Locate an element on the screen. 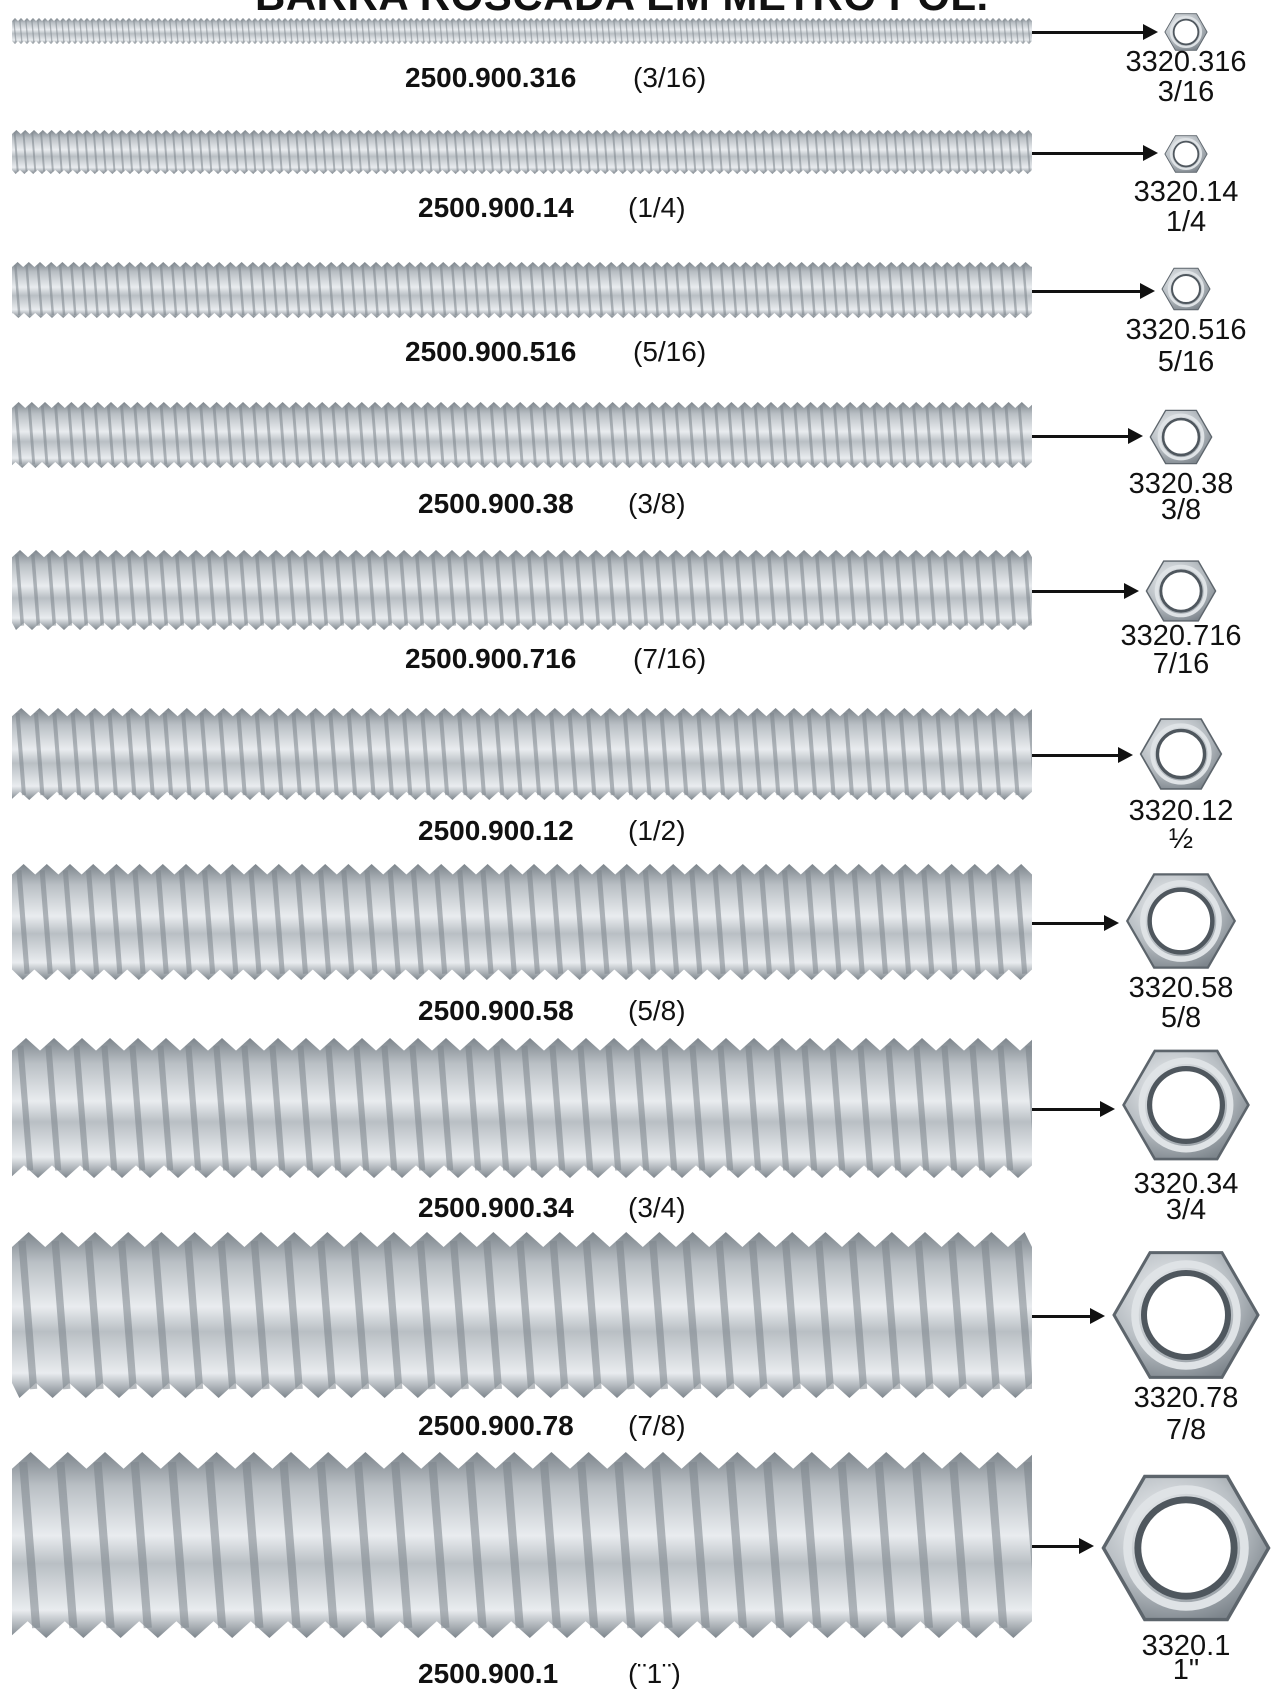  nut-code-label: 3320.58 is located at coordinates (1181, 988).